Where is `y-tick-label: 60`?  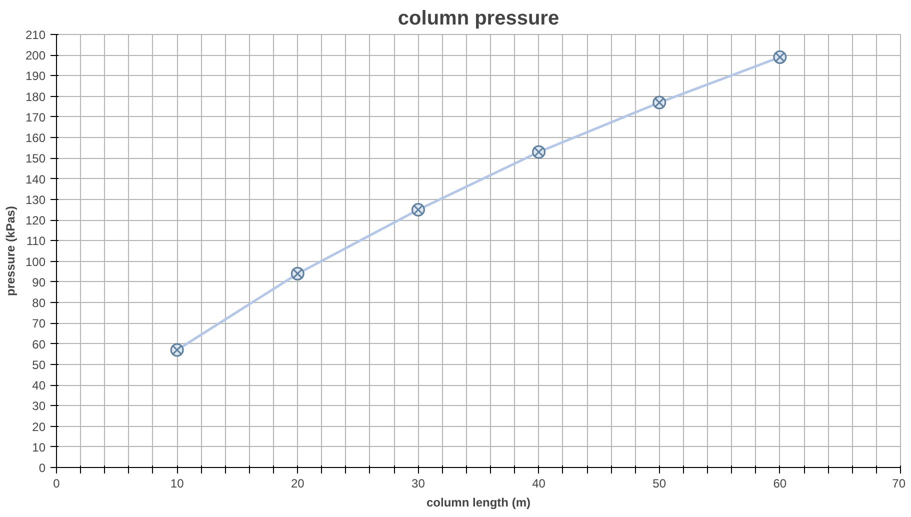
y-tick-label: 60 is located at coordinates (39, 344).